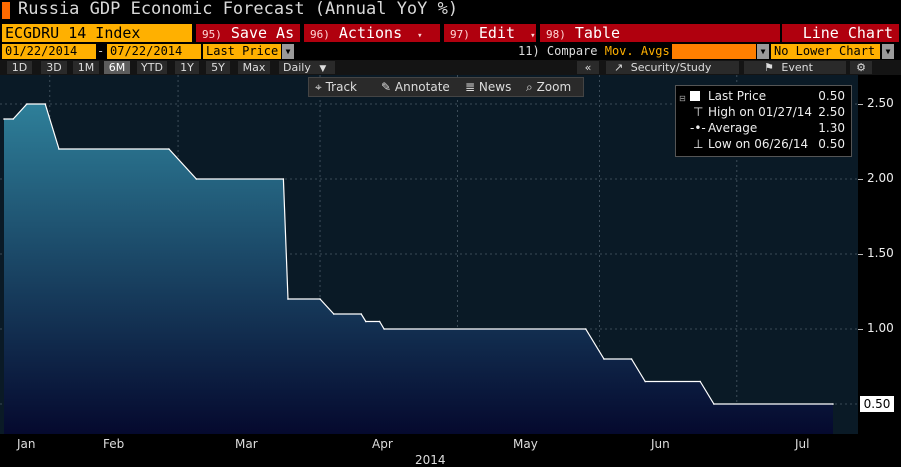  What do you see at coordinates (802, 444) in the screenshot?
I see `x-tick-label: Jul` at bounding box center [802, 444].